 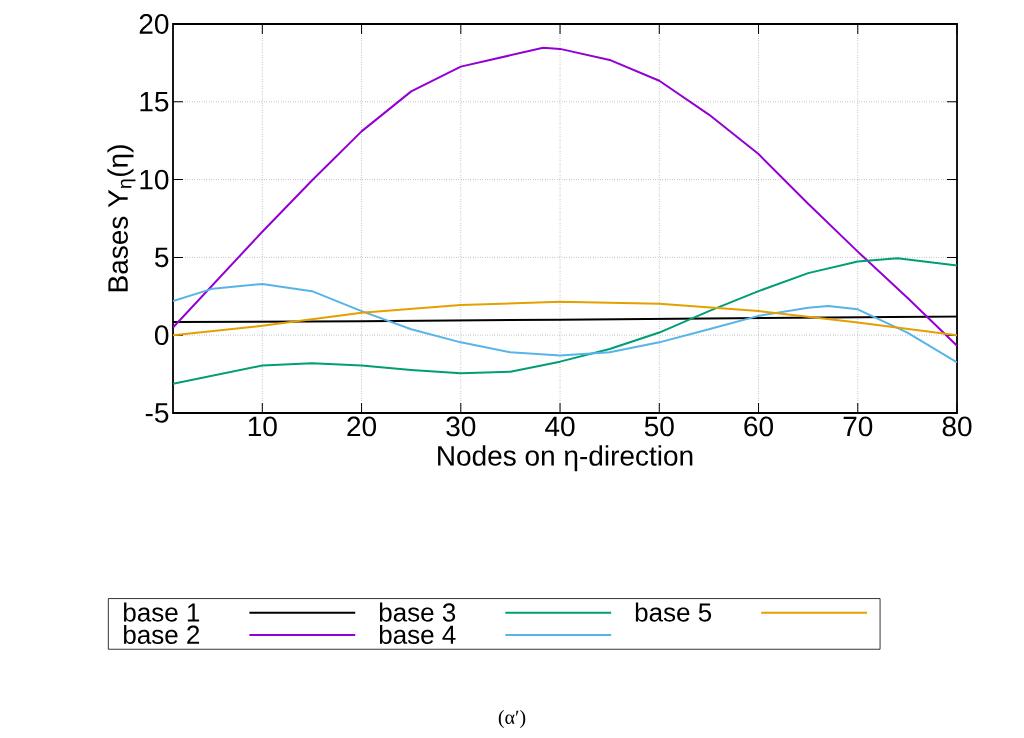 What do you see at coordinates (673, 612) in the screenshot?
I see `legend-label: base 5` at bounding box center [673, 612].